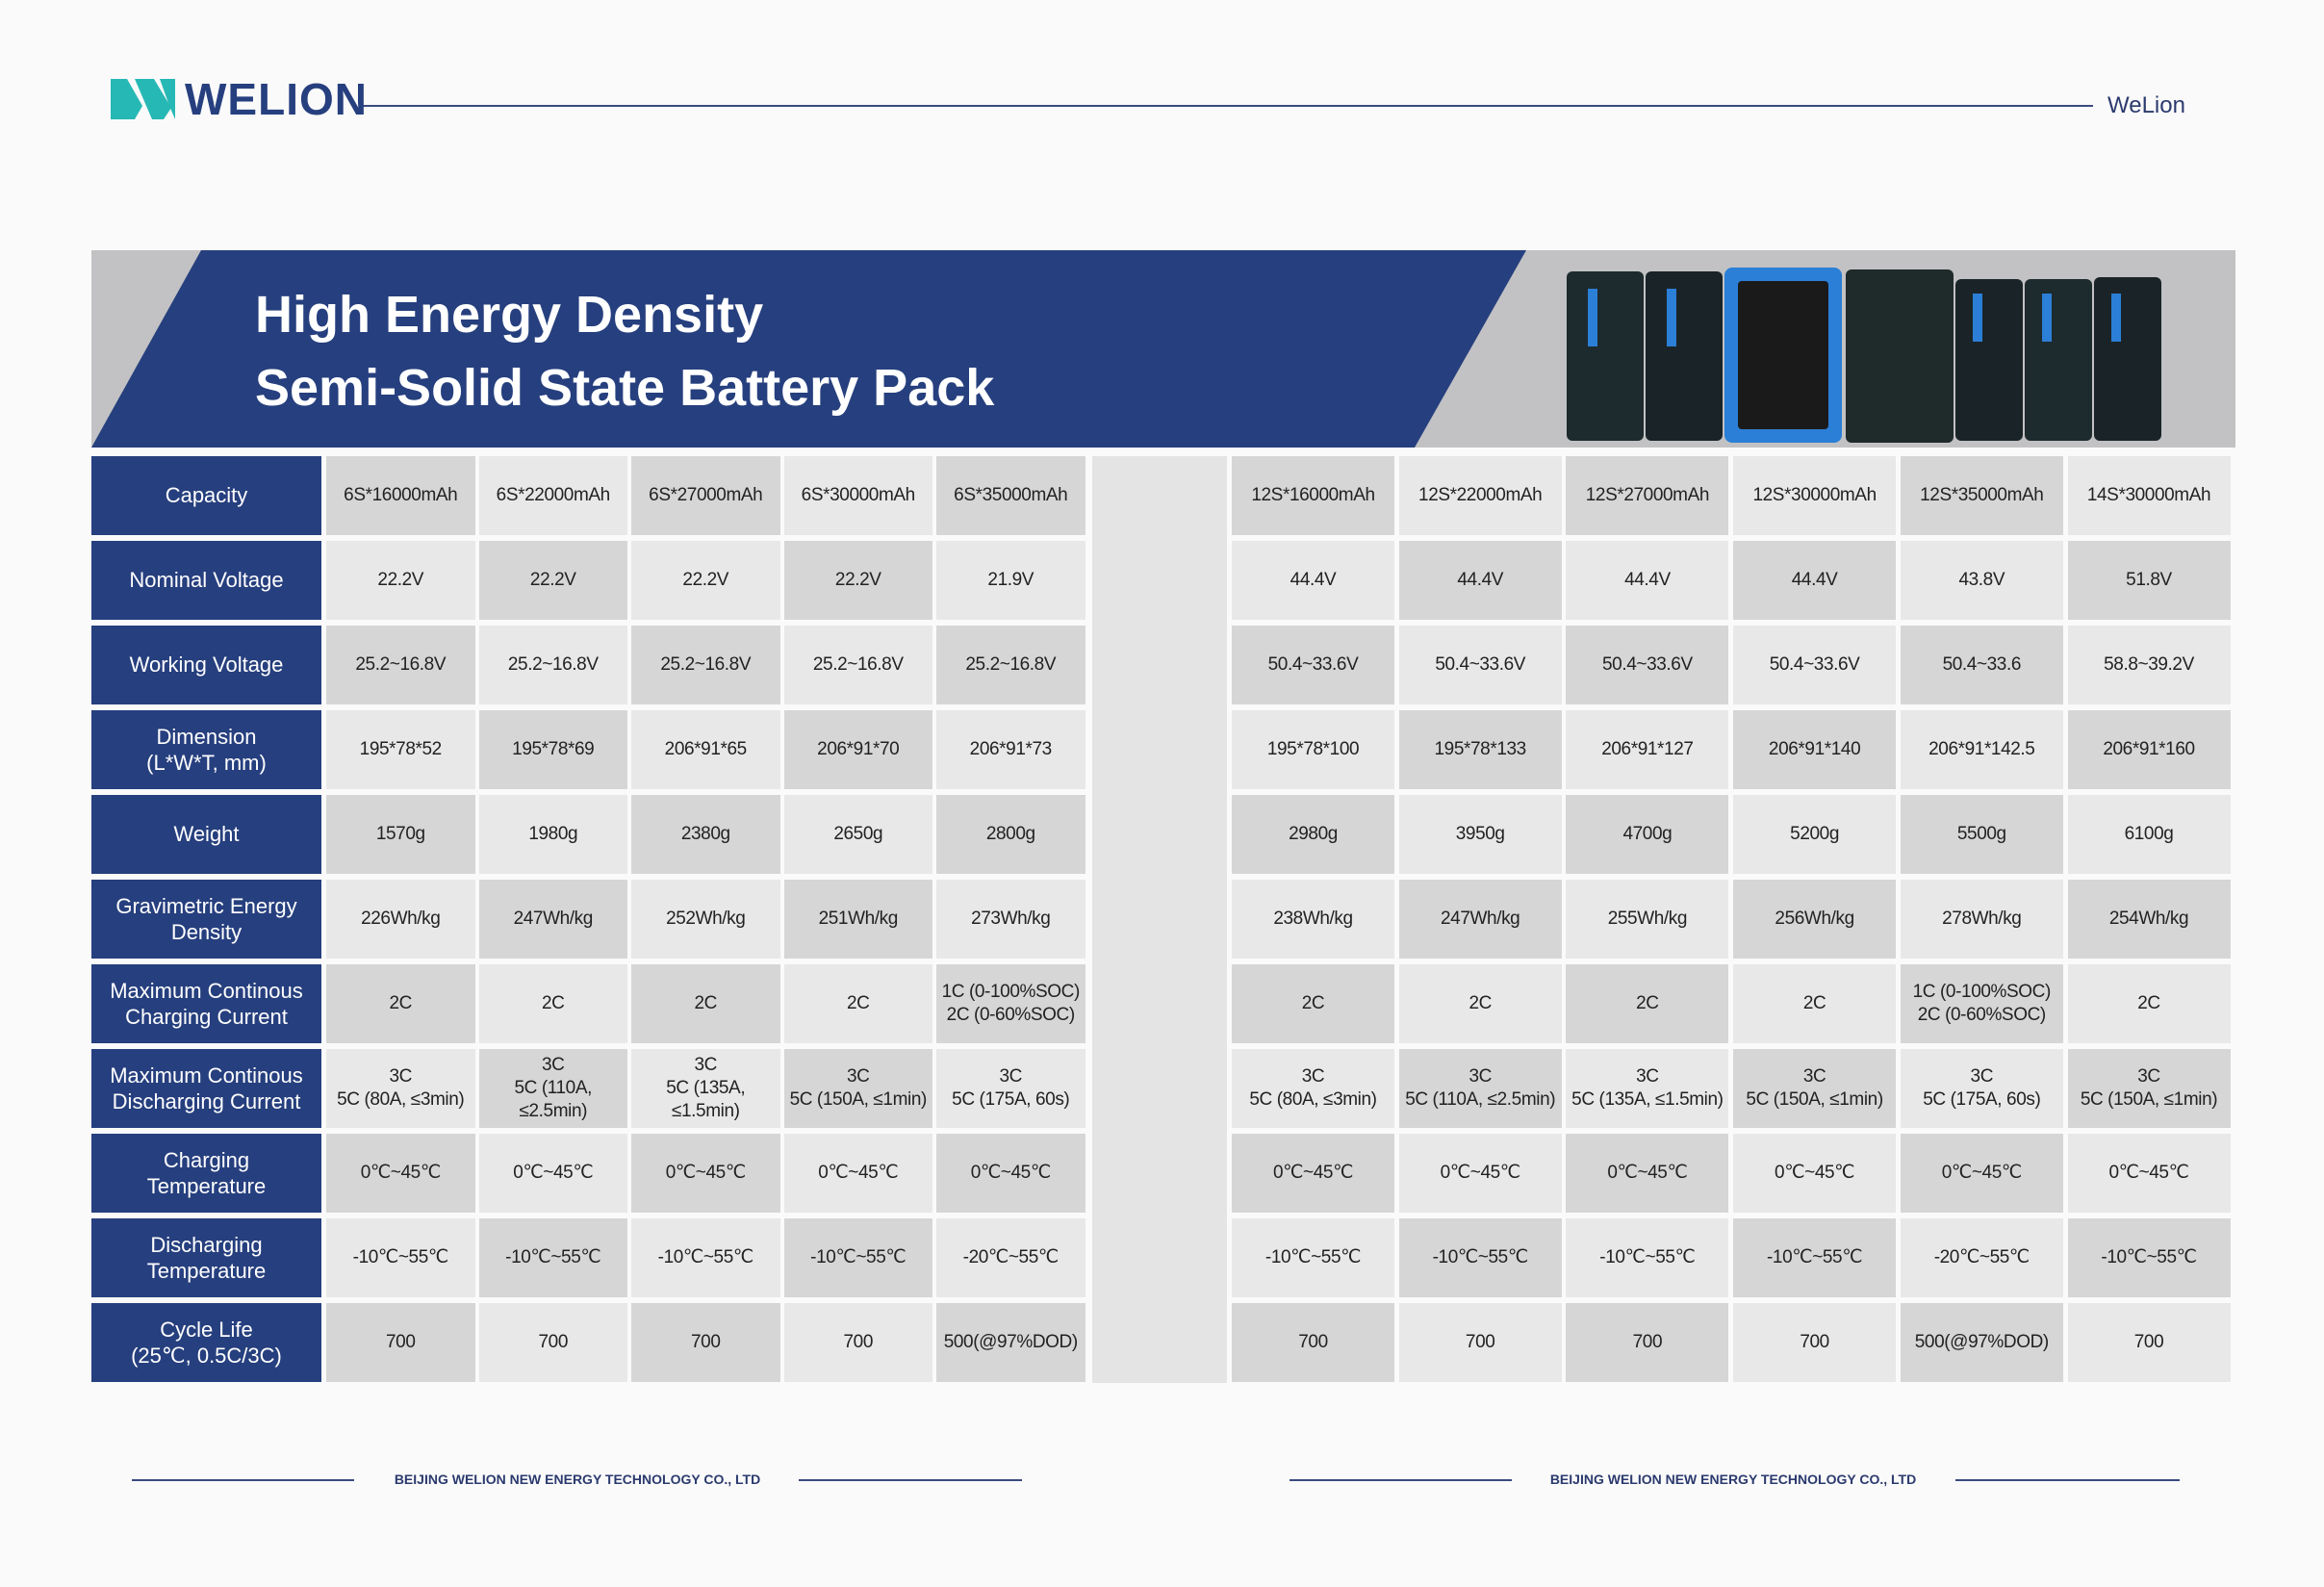  What do you see at coordinates (1815, 920) in the screenshot?
I see `cell: 256Wh/kg` at bounding box center [1815, 920].